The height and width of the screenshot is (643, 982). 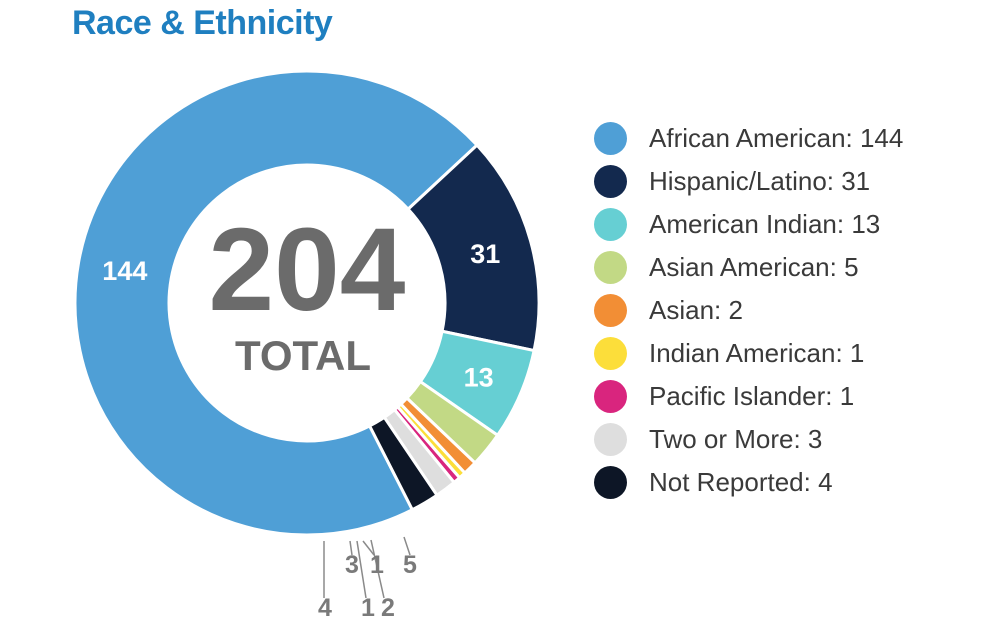 I want to click on leader-line-pacific-islander, so click(x=361, y=569).